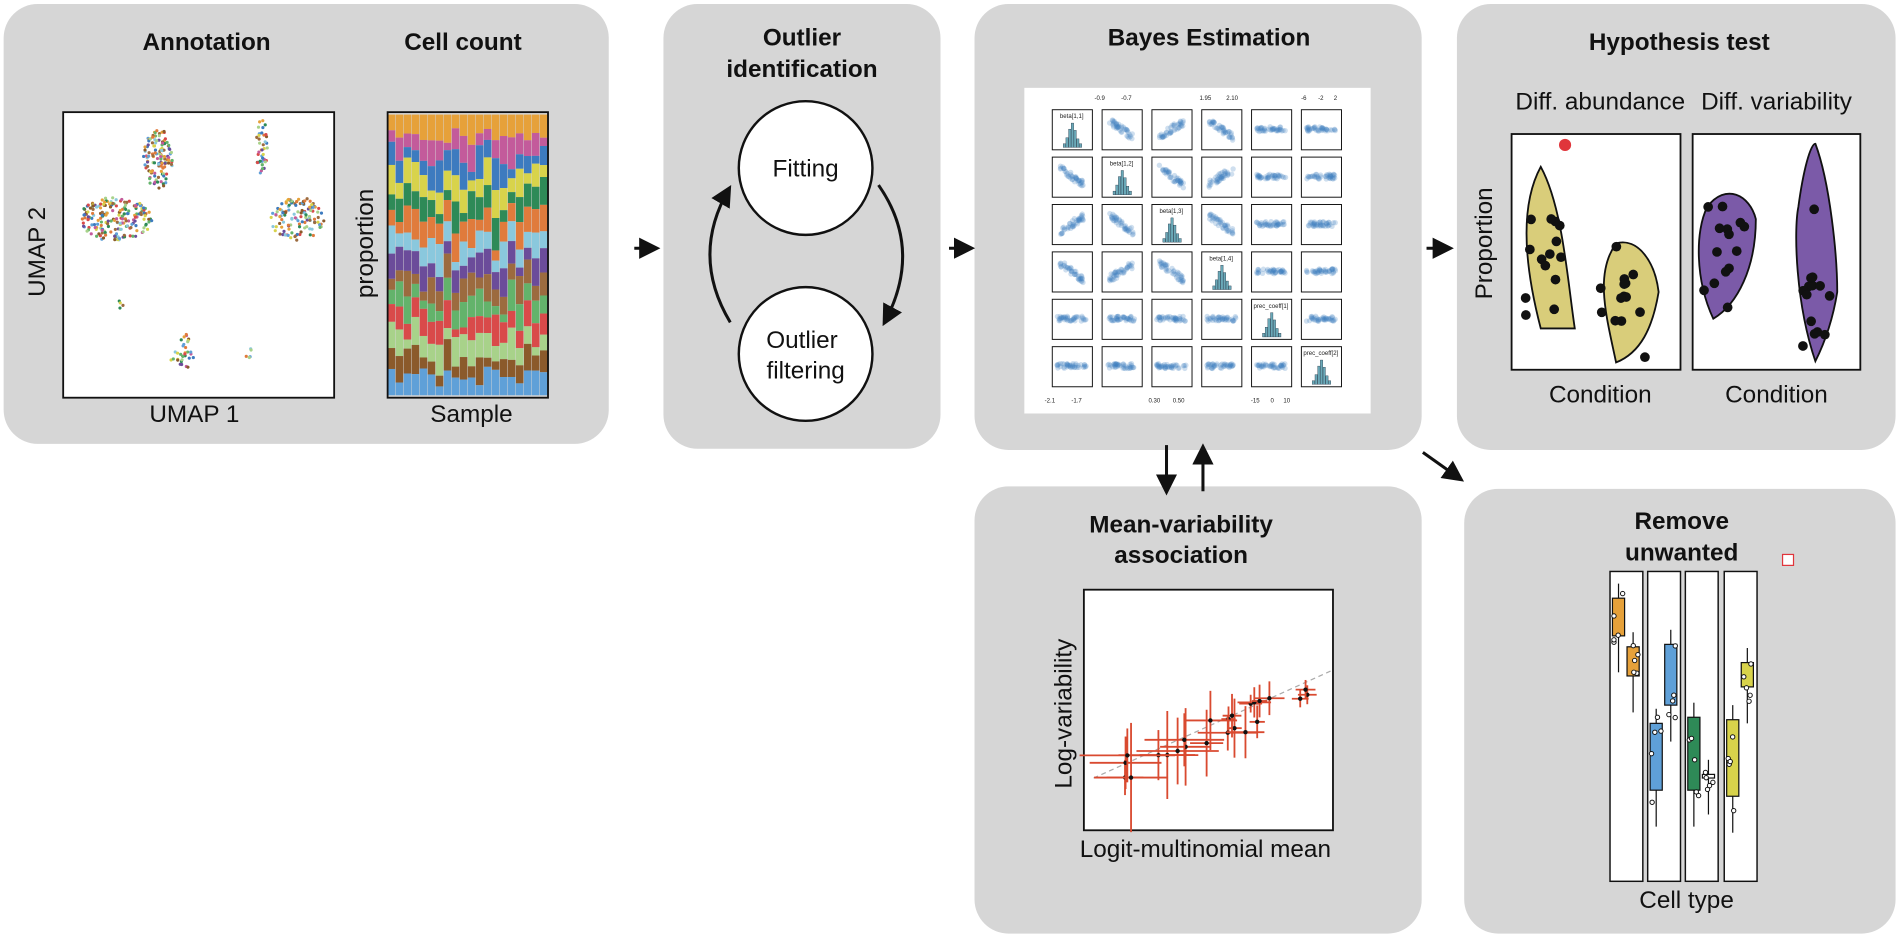  Describe the element at coordinates (199, 255) in the screenshot. I see `umap-plot` at that location.